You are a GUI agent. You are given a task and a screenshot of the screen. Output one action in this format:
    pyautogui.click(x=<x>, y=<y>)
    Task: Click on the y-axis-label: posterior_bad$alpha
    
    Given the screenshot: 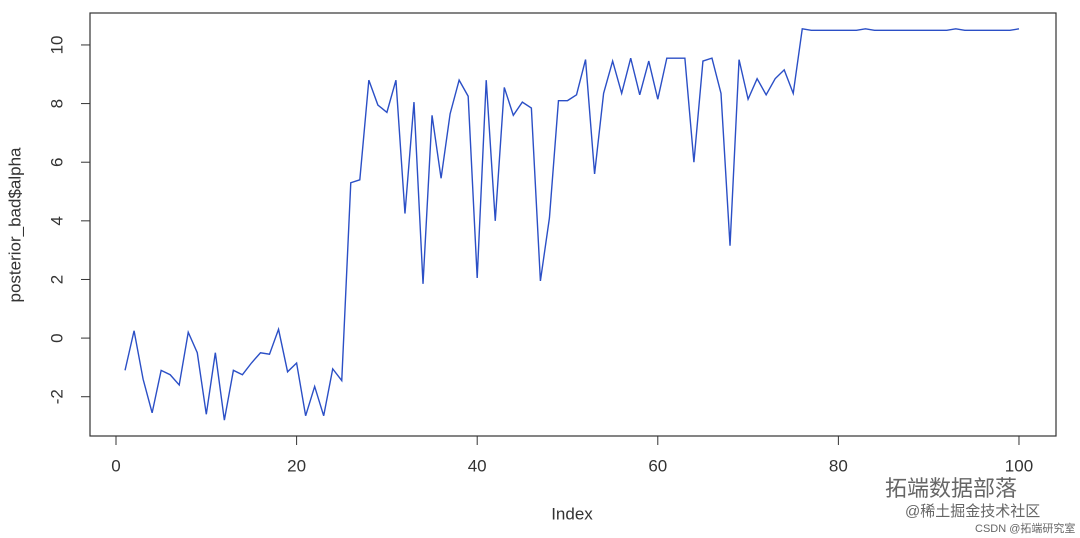 What is the action you would take?
    pyautogui.click(x=14, y=225)
    